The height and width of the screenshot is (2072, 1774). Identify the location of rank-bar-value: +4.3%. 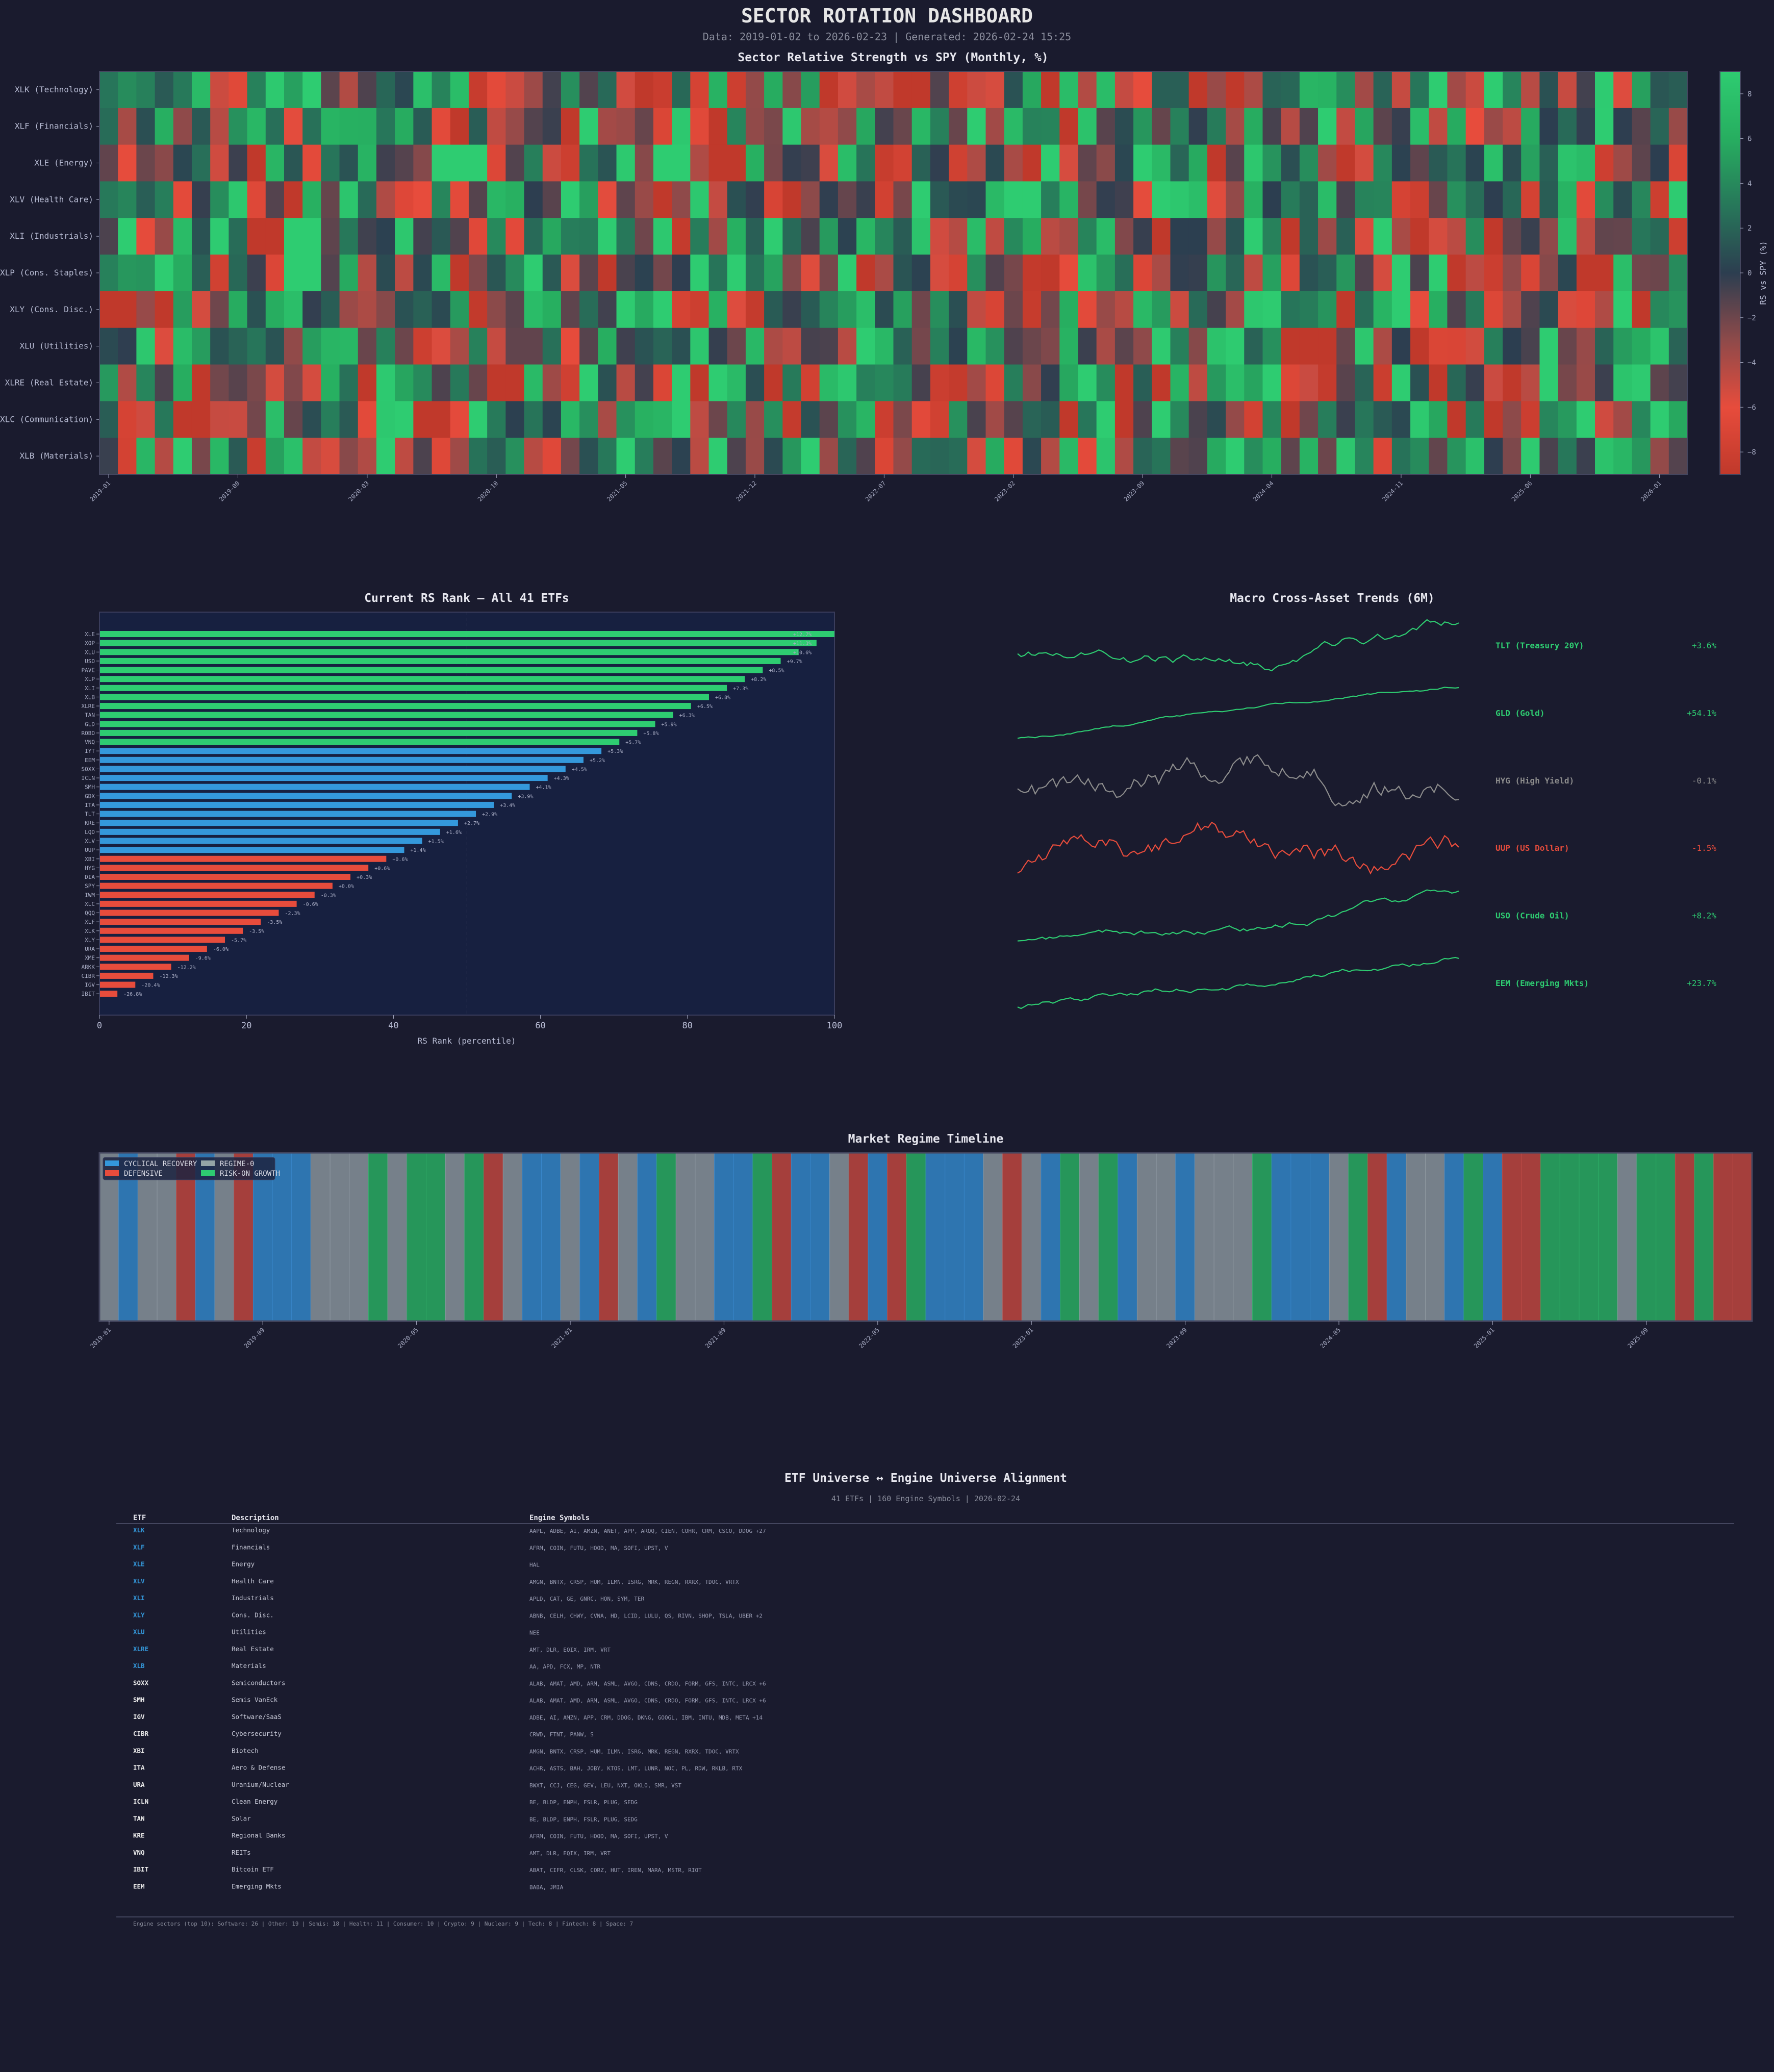
(561, 778).